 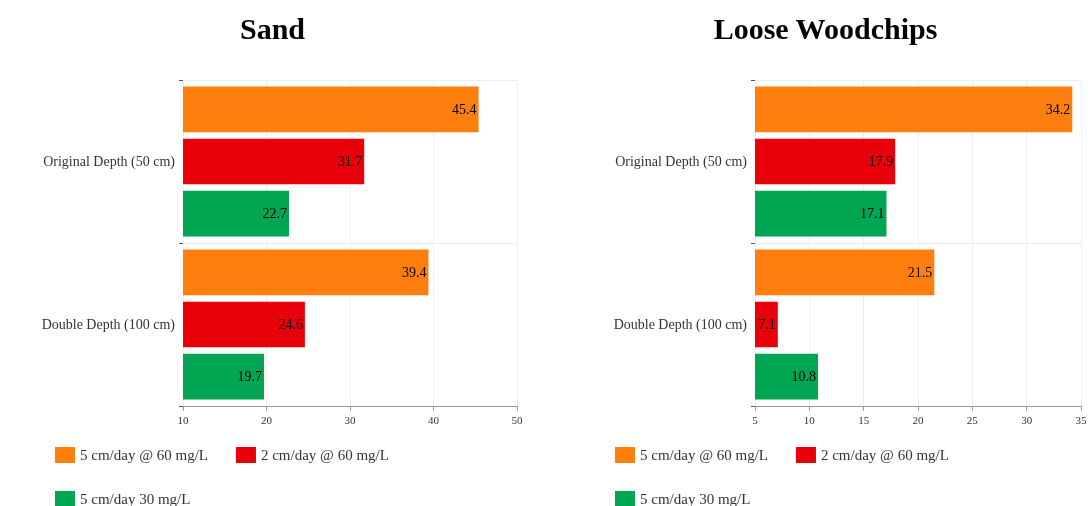 I want to click on data-label: 21.5, so click(x=920, y=272).